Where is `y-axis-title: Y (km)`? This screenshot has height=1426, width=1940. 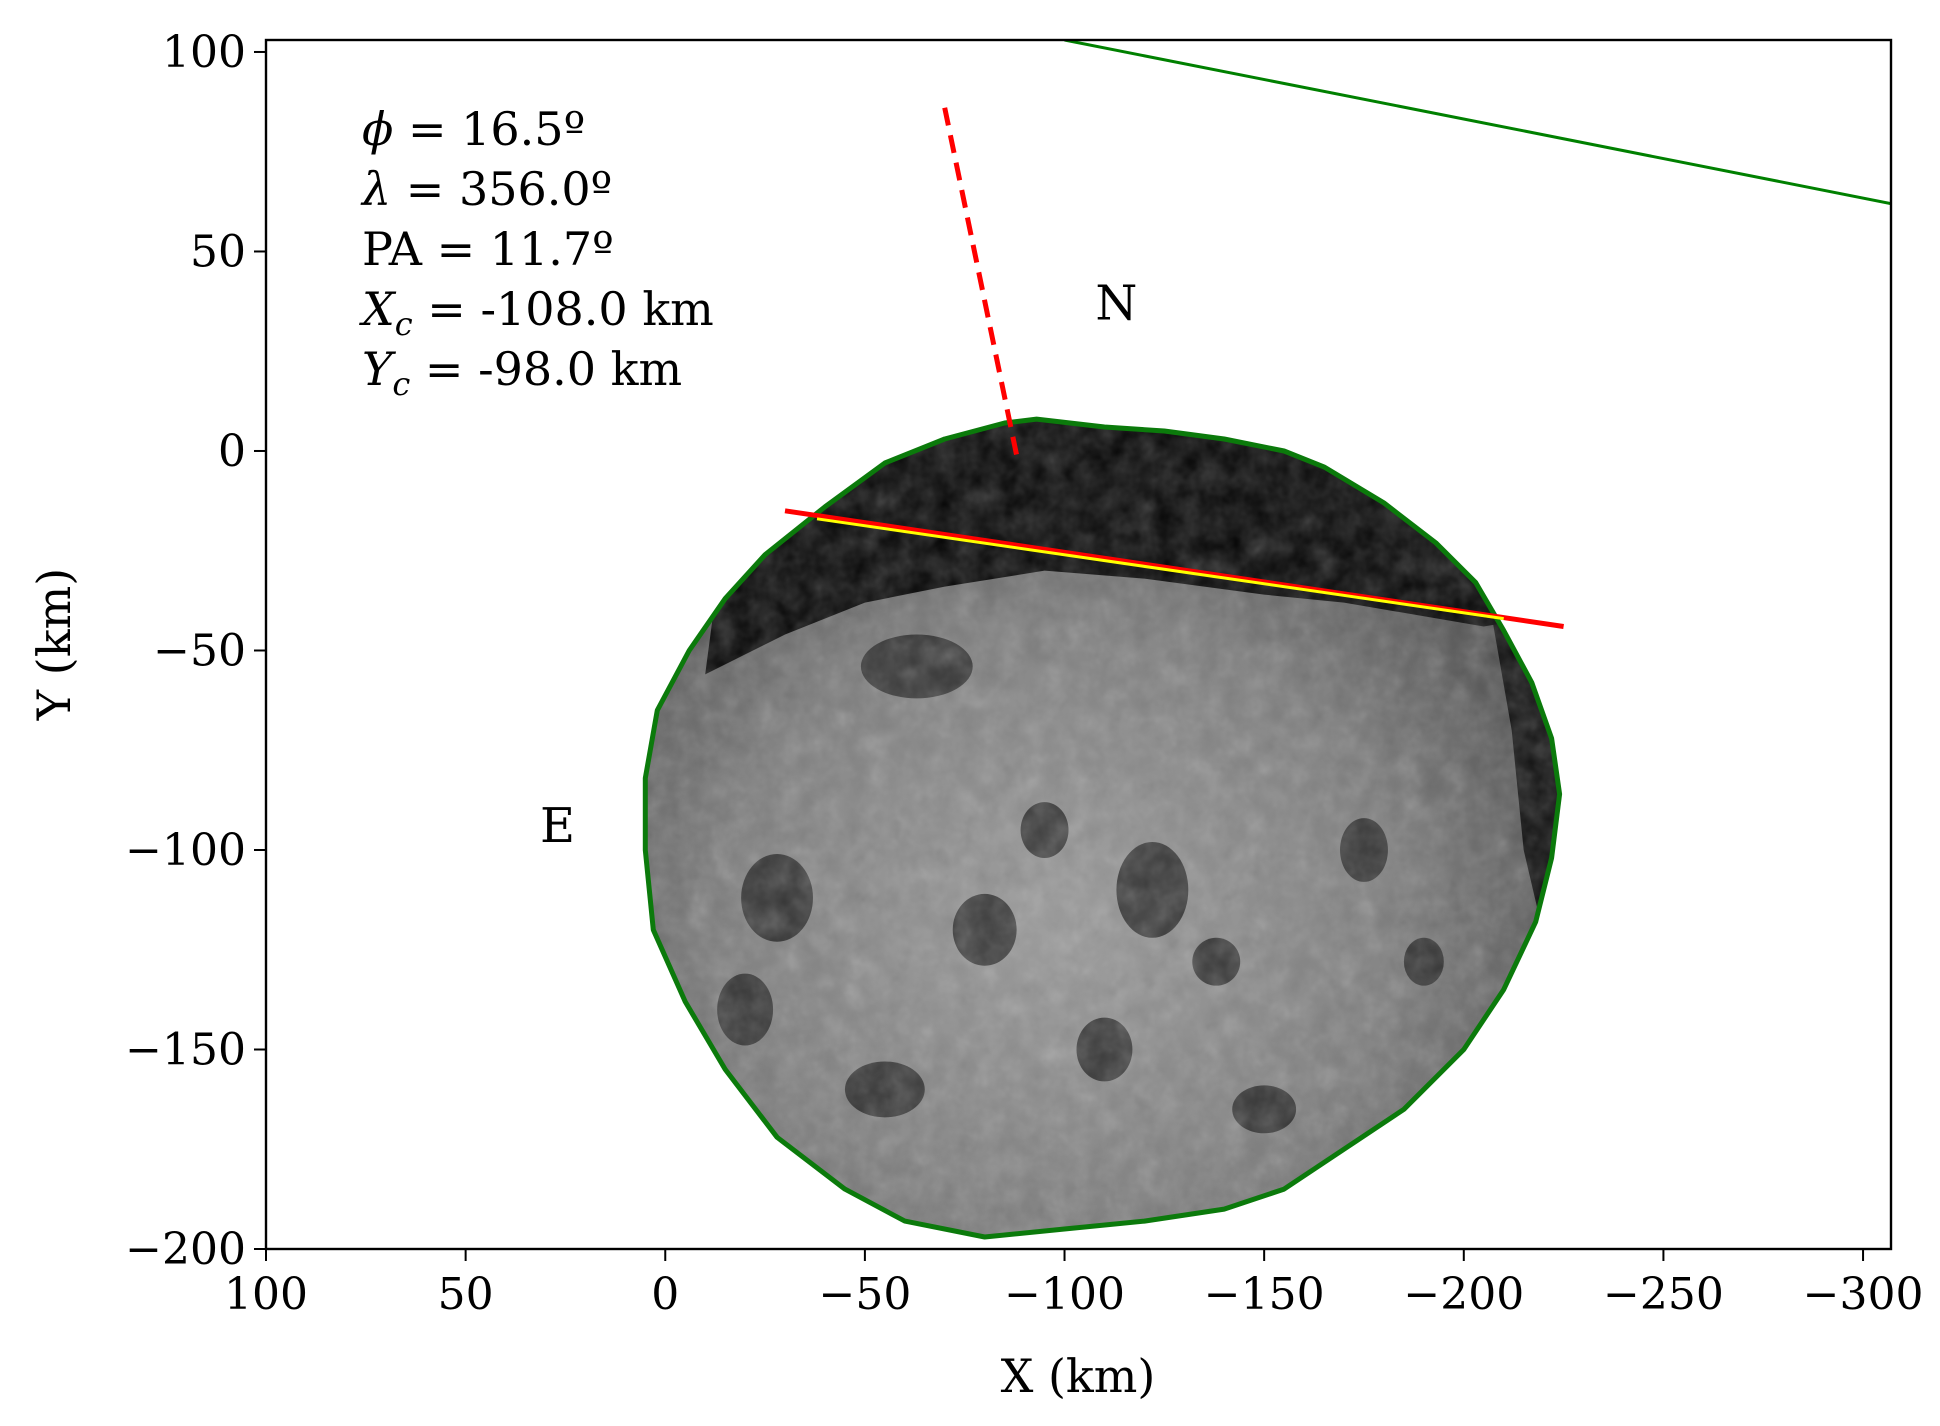
y-axis-title: Y (km) is located at coordinates (54, 644).